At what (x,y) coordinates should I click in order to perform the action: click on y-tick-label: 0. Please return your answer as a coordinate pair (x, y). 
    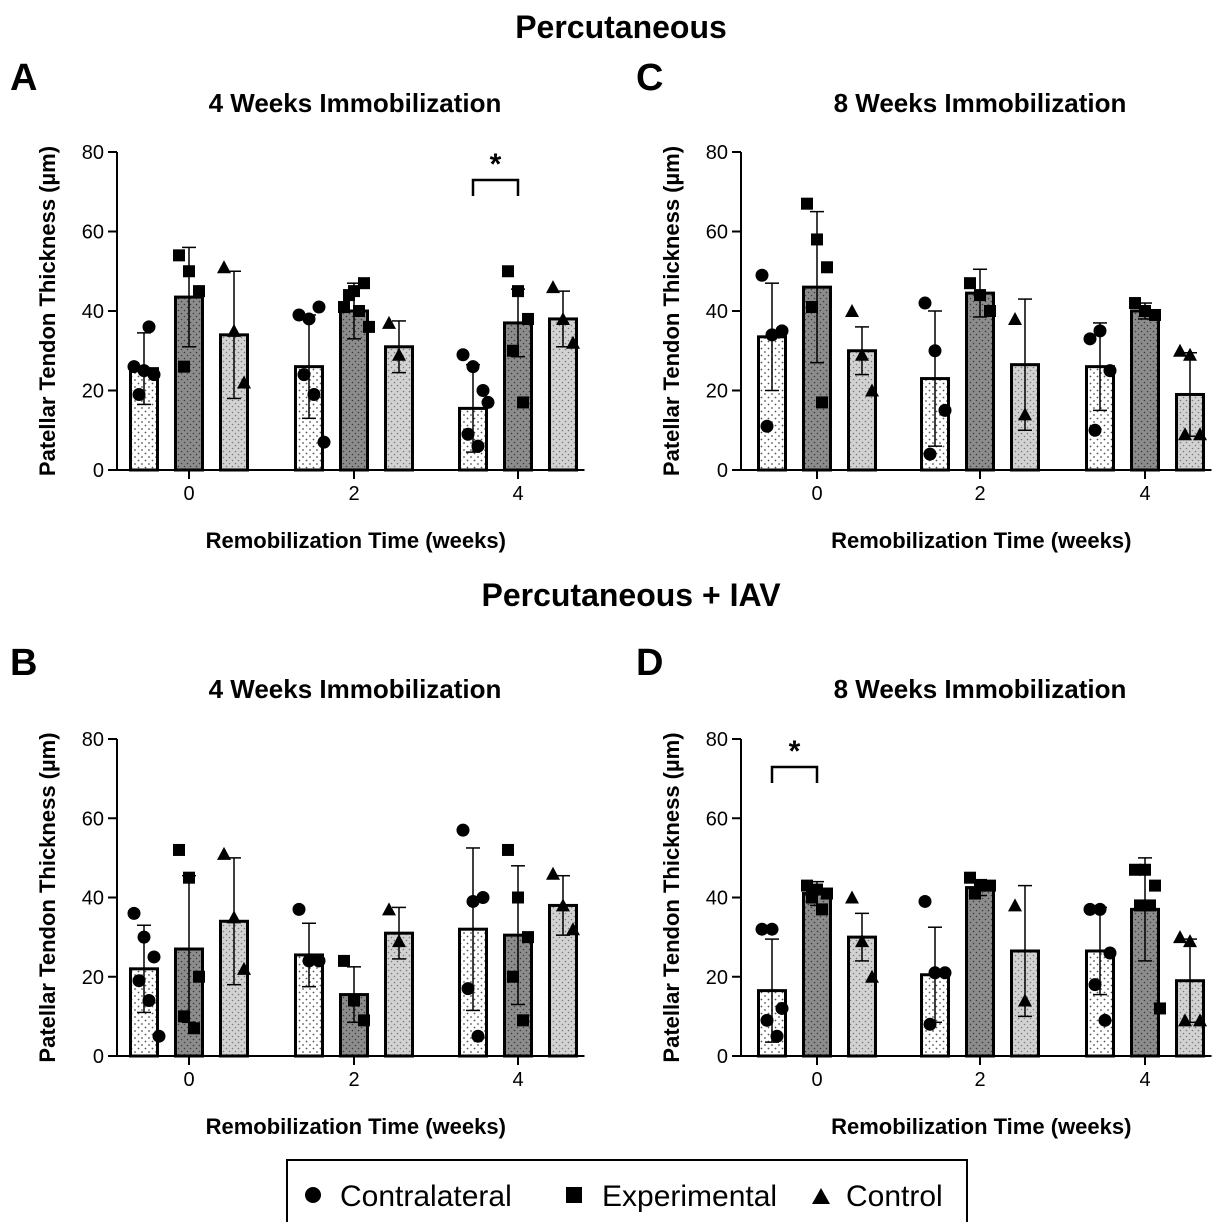
    Looking at the image, I should click on (722, 471).